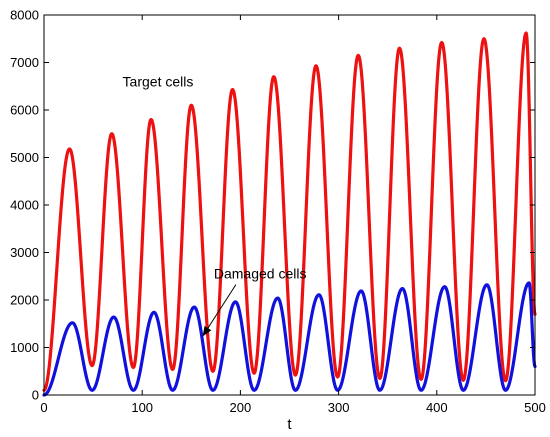  I want to click on x-axis-label: t, so click(289, 424).